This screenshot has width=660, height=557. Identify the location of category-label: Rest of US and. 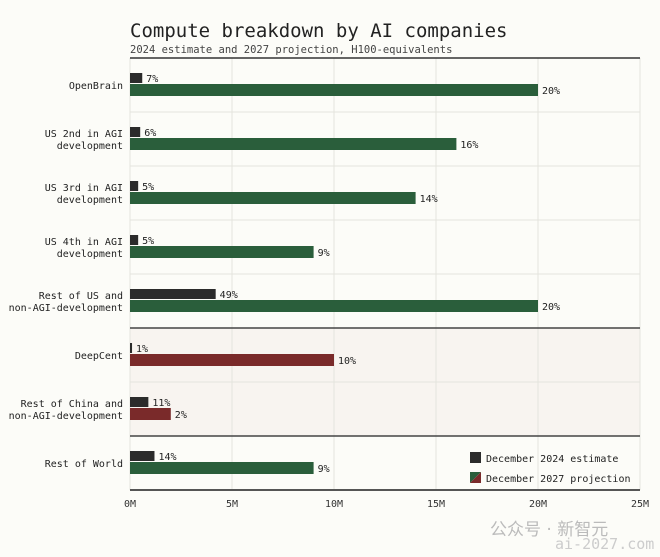
(81, 296).